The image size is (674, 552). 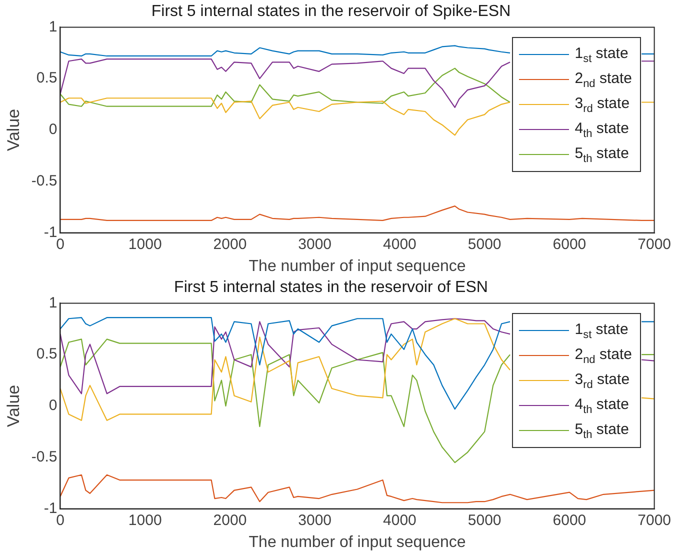 I want to click on legend-label: 3$_{rd}$ state, so click(x=602, y=380).